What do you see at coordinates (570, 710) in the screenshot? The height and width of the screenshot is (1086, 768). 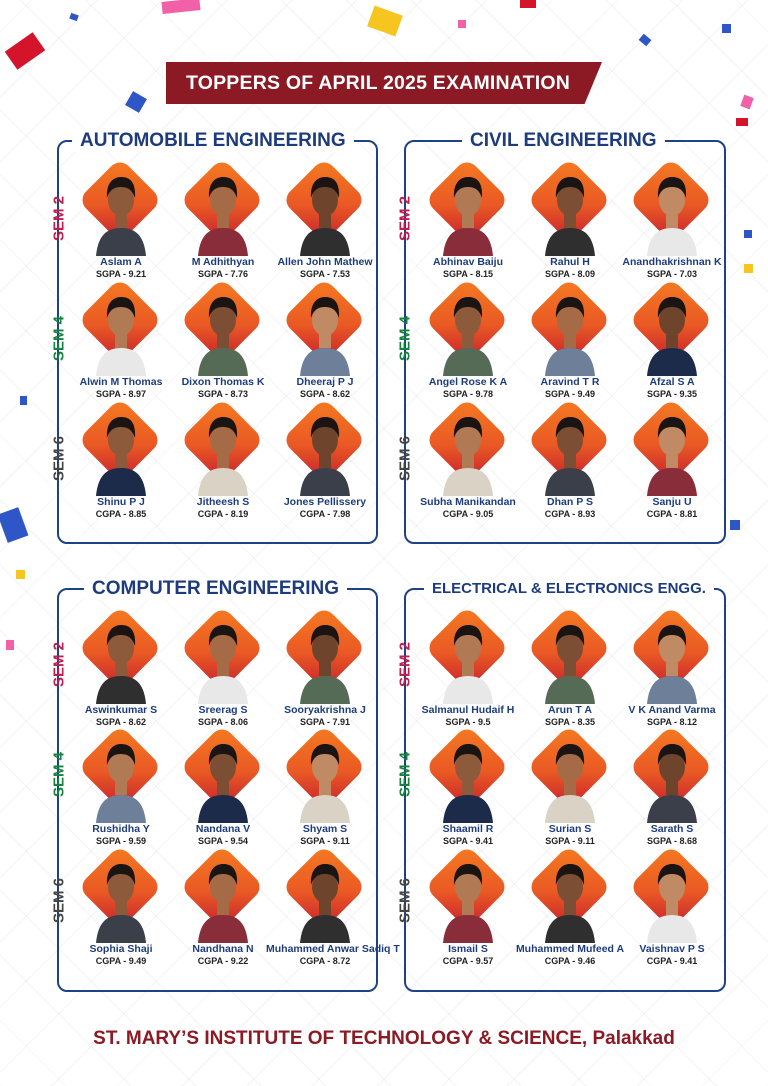 I see `student-name: Arun T A` at bounding box center [570, 710].